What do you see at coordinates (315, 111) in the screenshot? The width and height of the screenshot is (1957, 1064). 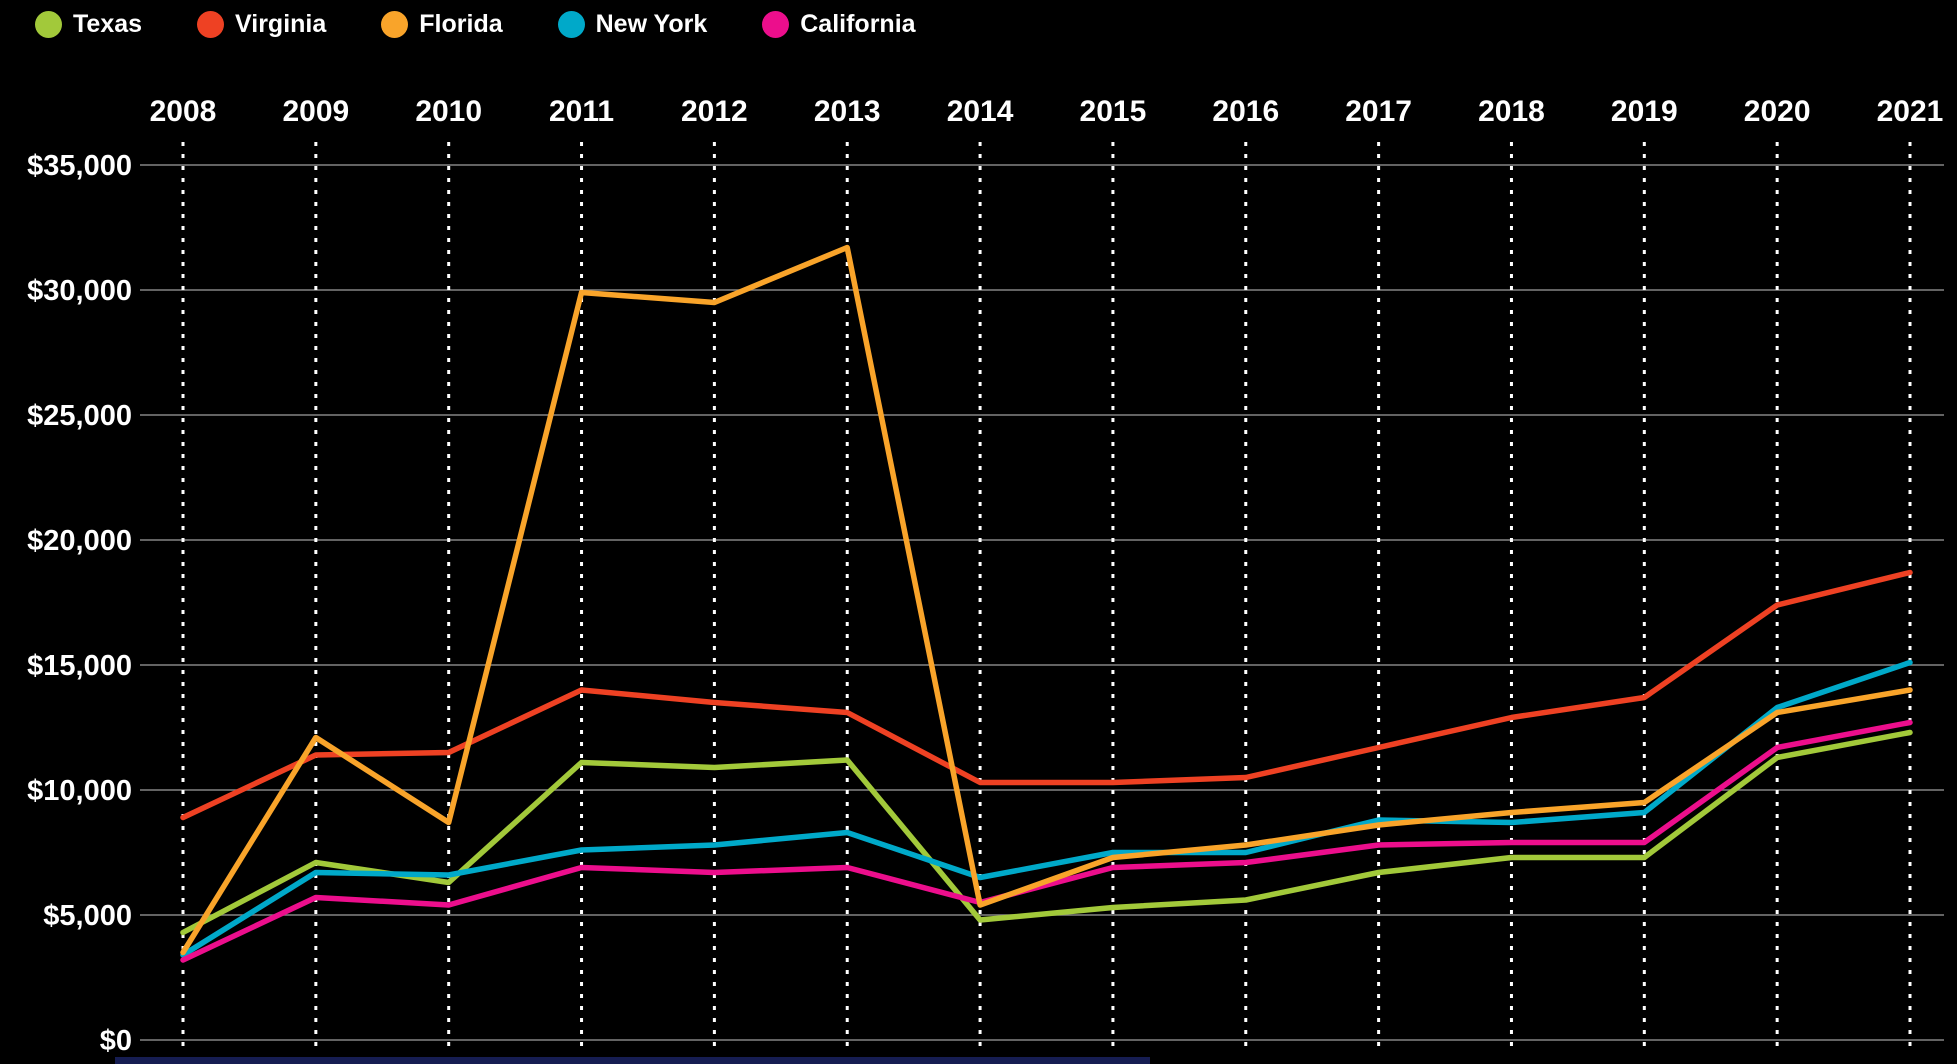 I see `x-axis-year-label: 2009` at bounding box center [315, 111].